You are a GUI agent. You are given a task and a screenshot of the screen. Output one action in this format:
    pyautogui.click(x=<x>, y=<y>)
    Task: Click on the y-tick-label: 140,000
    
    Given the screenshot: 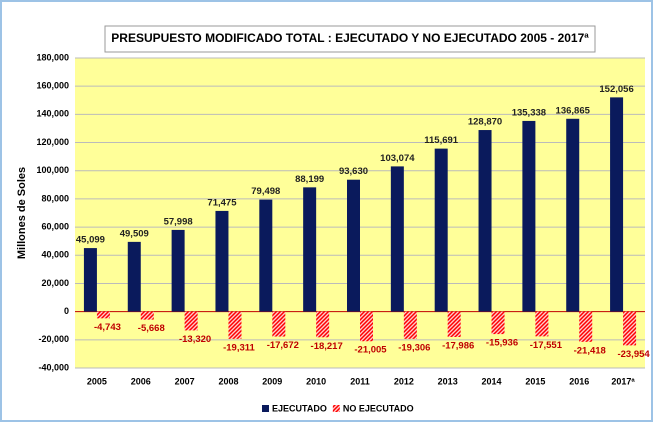 What is the action you would take?
    pyautogui.click(x=52, y=114)
    